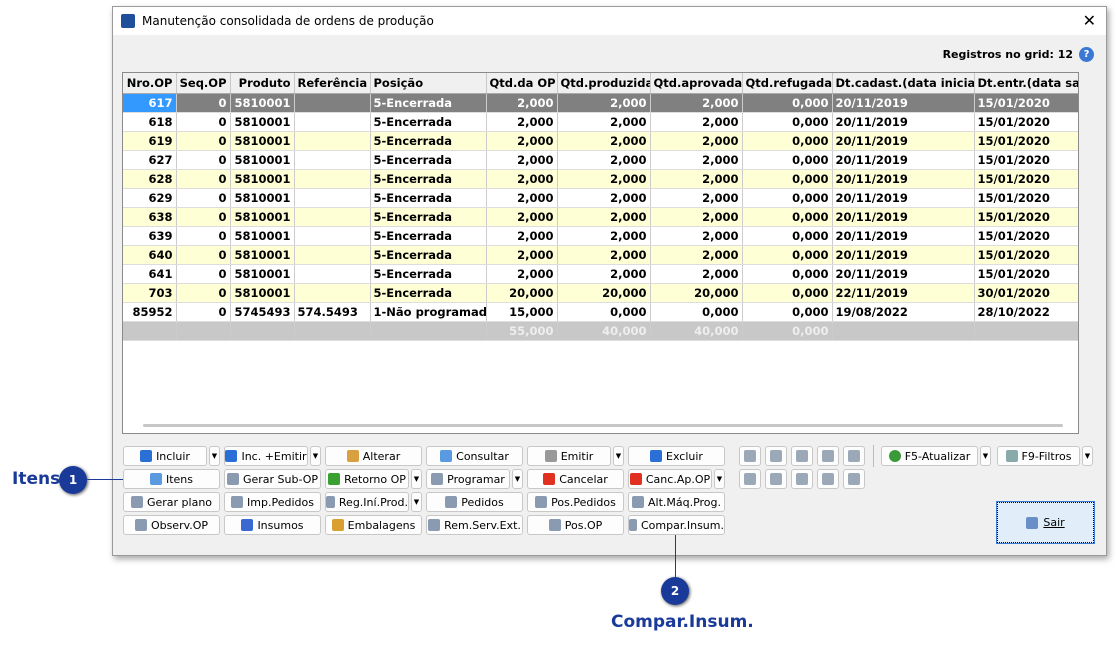  Describe the element at coordinates (828, 479) in the screenshot. I see `download-tool-button` at that location.